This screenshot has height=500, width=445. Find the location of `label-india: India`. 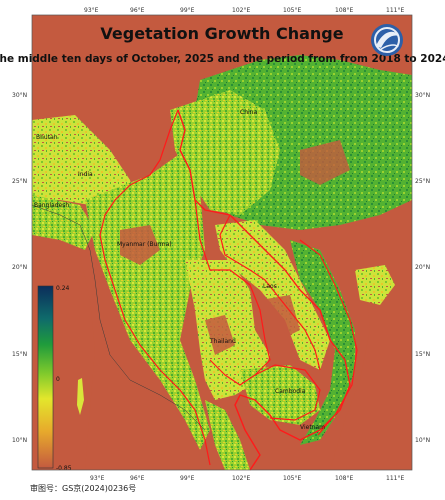

label-india: India is located at coordinates (85, 174).